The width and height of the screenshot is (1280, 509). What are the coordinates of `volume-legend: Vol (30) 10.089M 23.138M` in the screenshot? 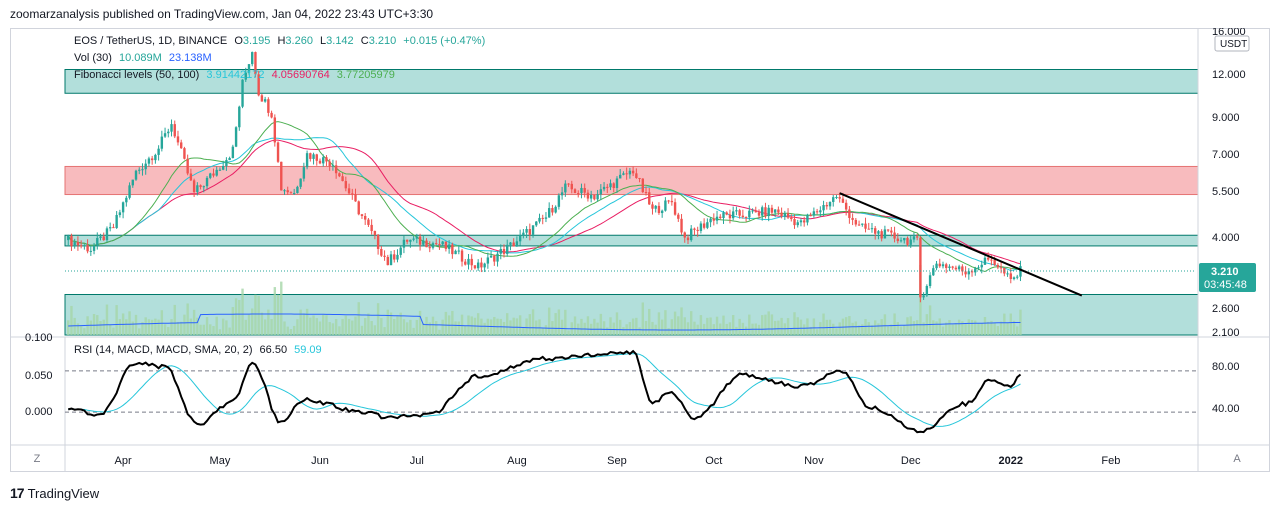 It's located at (145, 58).